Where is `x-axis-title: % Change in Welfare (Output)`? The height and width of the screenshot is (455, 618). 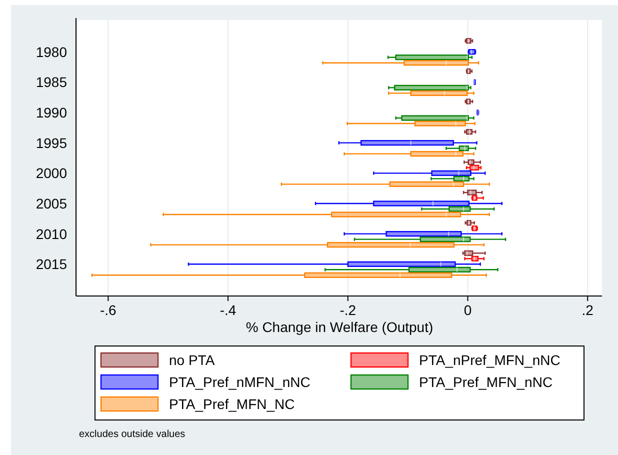
x-axis-title: % Change in Welfare (Output) is located at coordinates (340, 327).